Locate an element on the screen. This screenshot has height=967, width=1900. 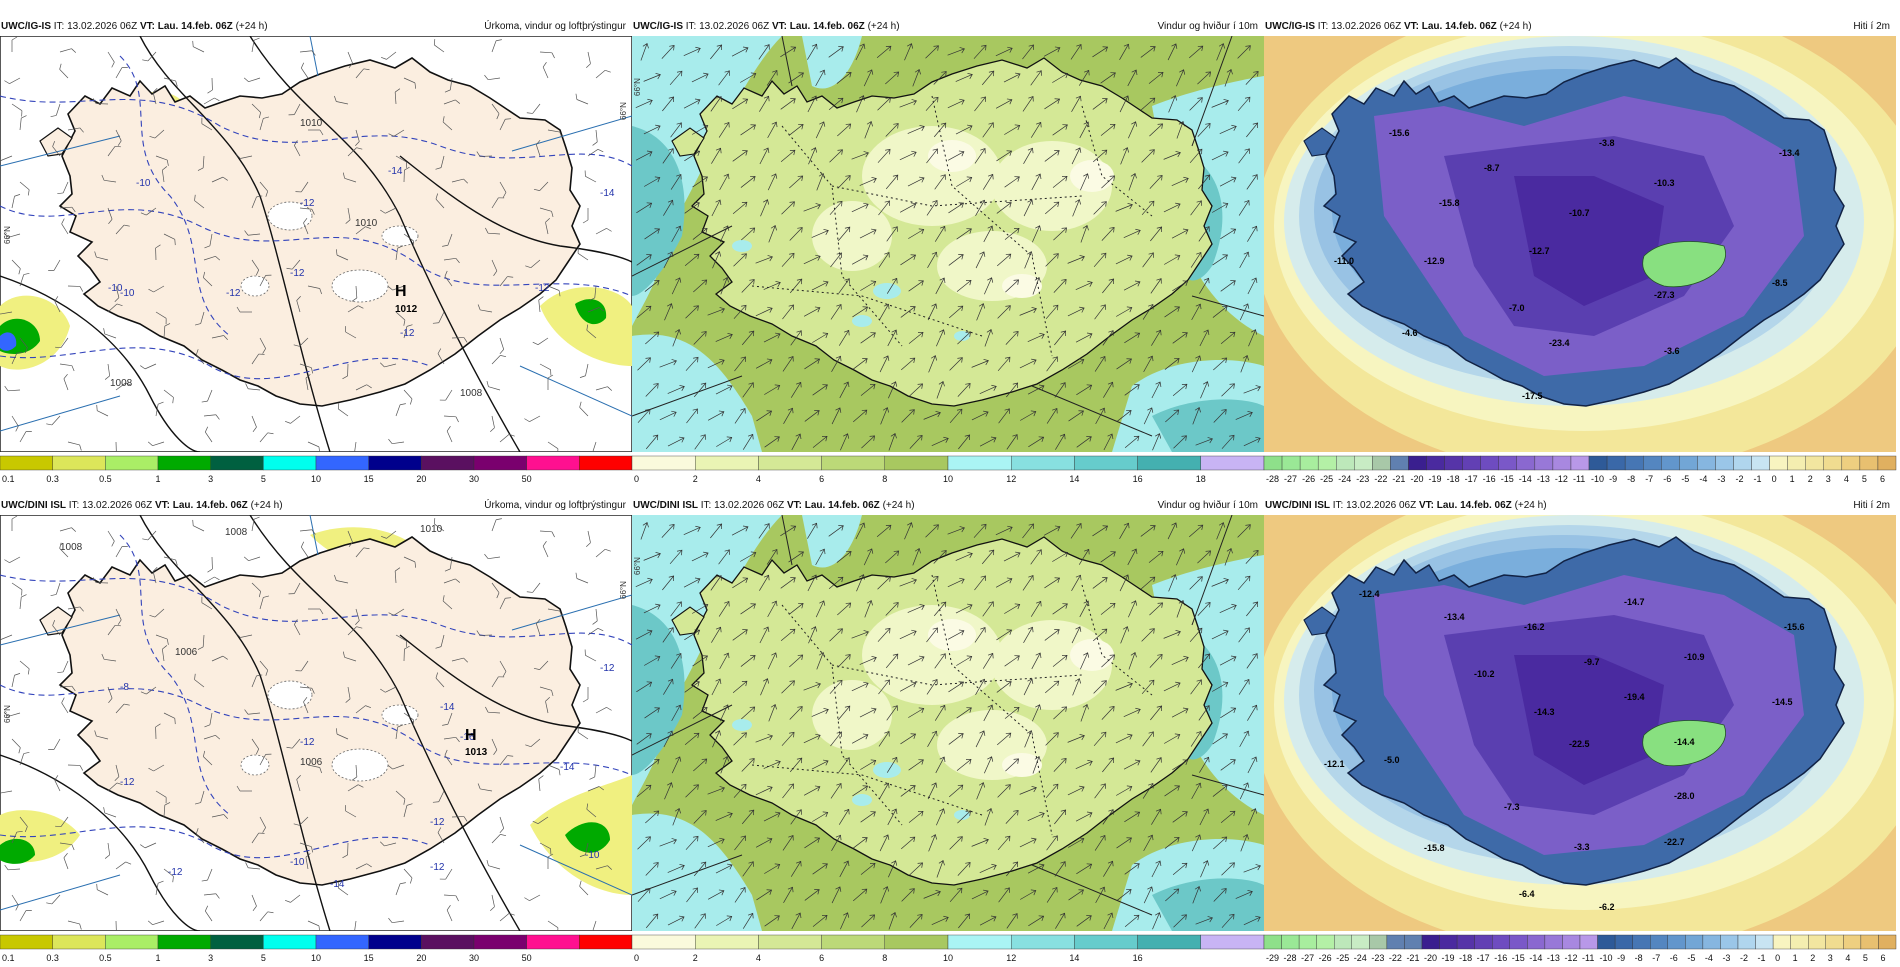
vt-value: Lau. 14.feb. 06Z is located at coordinates (842, 505).